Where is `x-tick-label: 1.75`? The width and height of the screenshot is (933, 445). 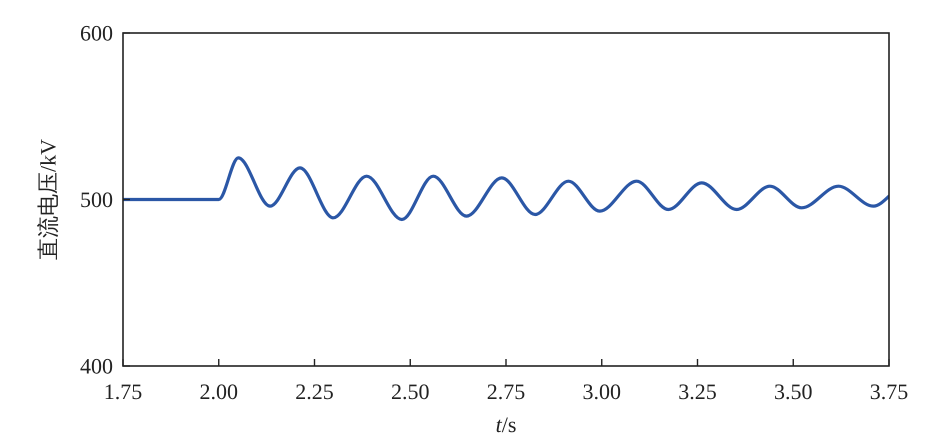
x-tick-label: 1.75 is located at coordinates (123, 391).